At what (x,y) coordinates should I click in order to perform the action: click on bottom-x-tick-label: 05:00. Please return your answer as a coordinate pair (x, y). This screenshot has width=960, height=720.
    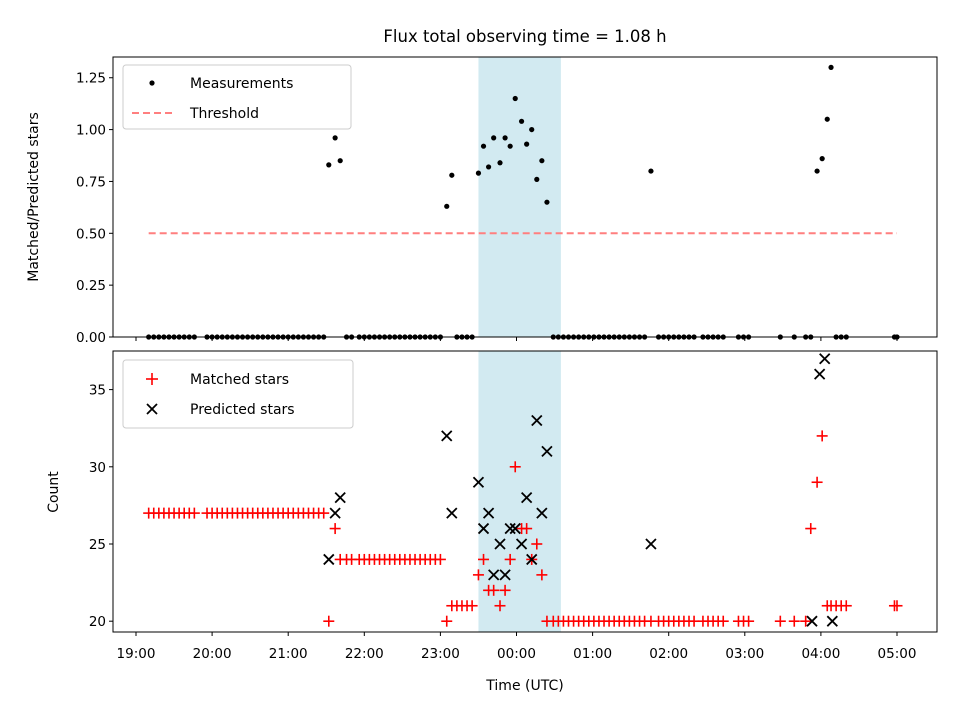
    Looking at the image, I should click on (897, 654).